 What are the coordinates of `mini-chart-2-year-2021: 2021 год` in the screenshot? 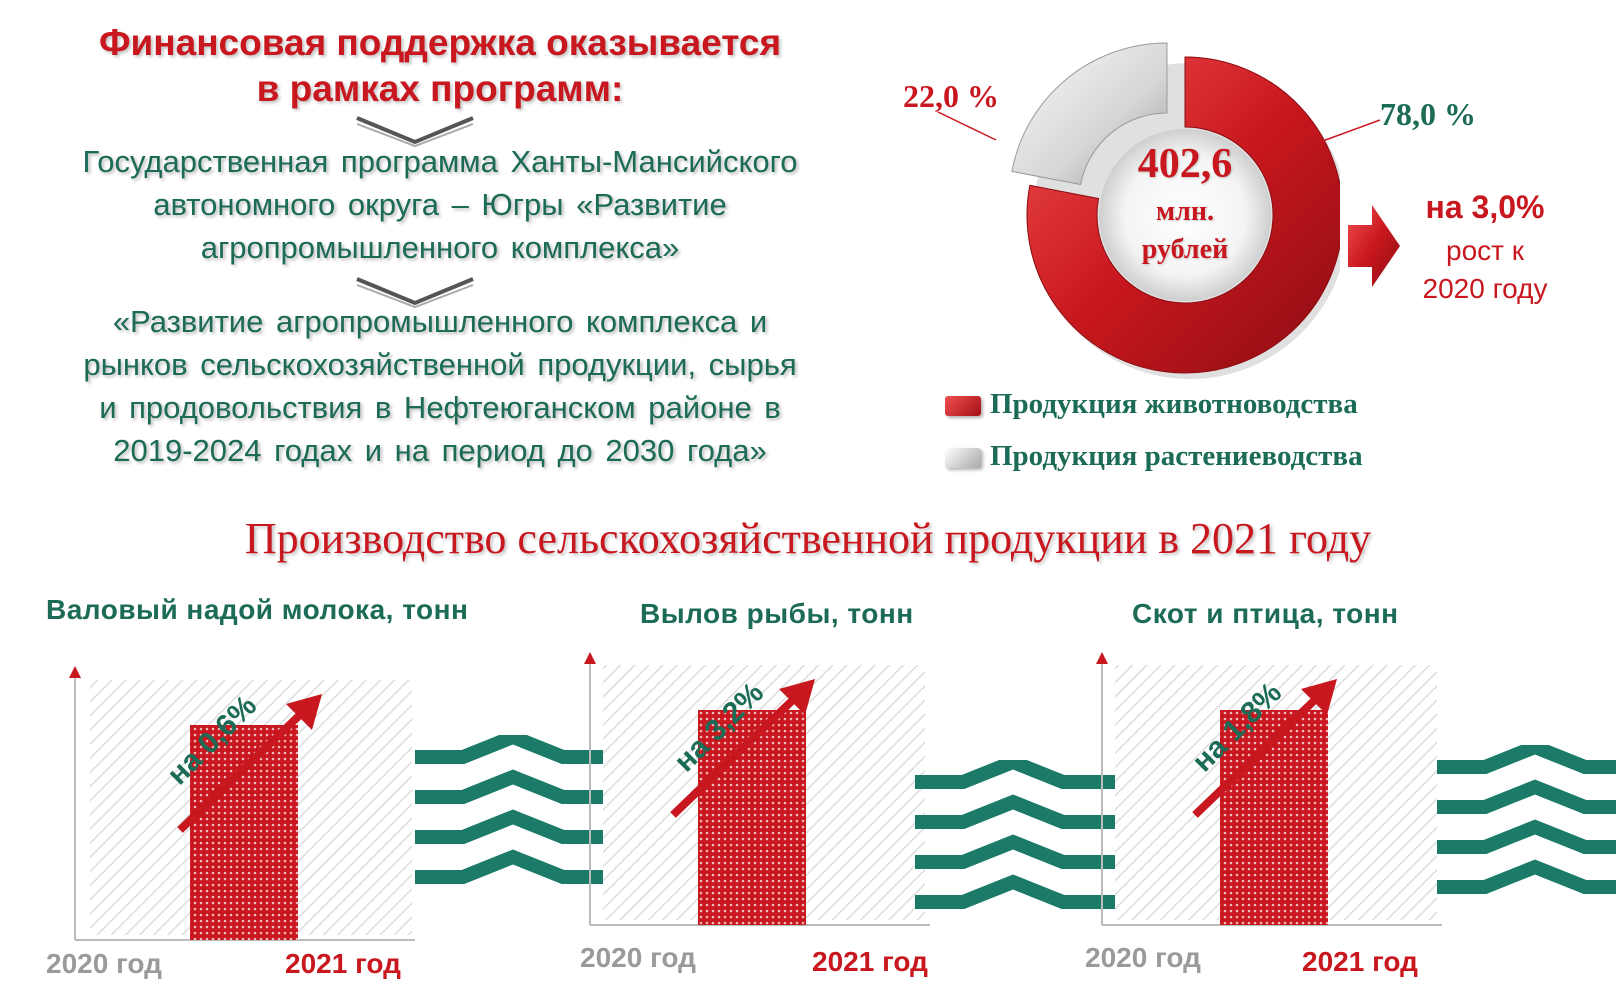 It's located at (870, 961).